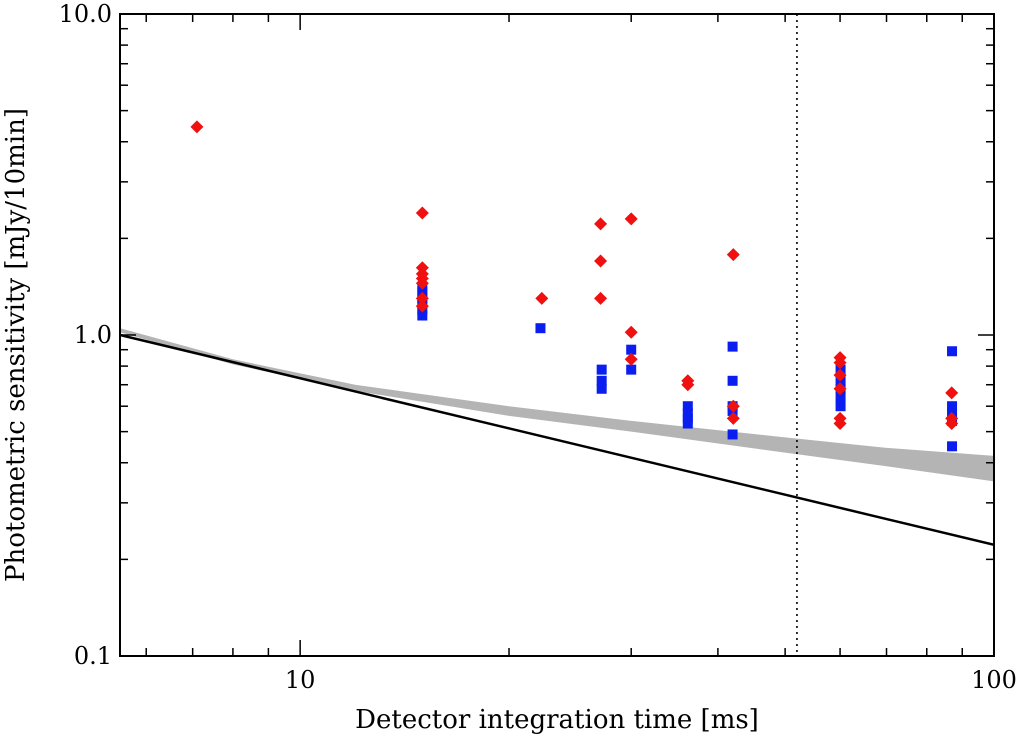 The width and height of the screenshot is (1020, 742). What do you see at coordinates (300, 680) in the screenshot?
I see `x-tick-label: 10` at bounding box center [300, 680].